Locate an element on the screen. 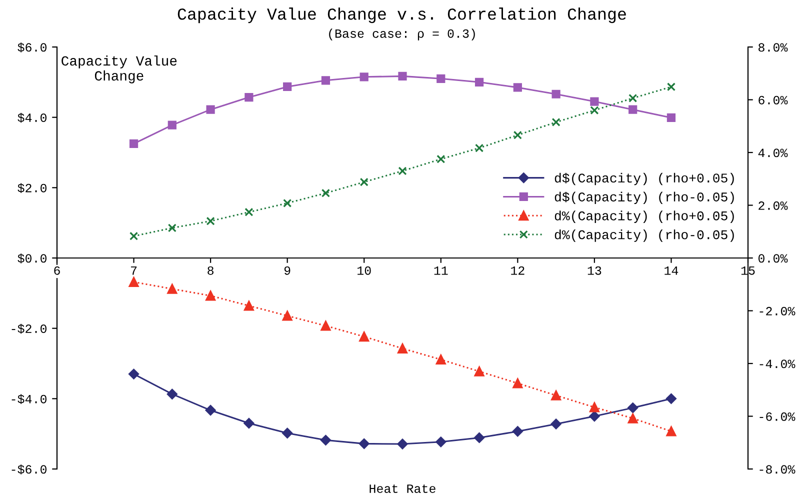  x-tick-label: 7 is located at coordinates (133, 270).